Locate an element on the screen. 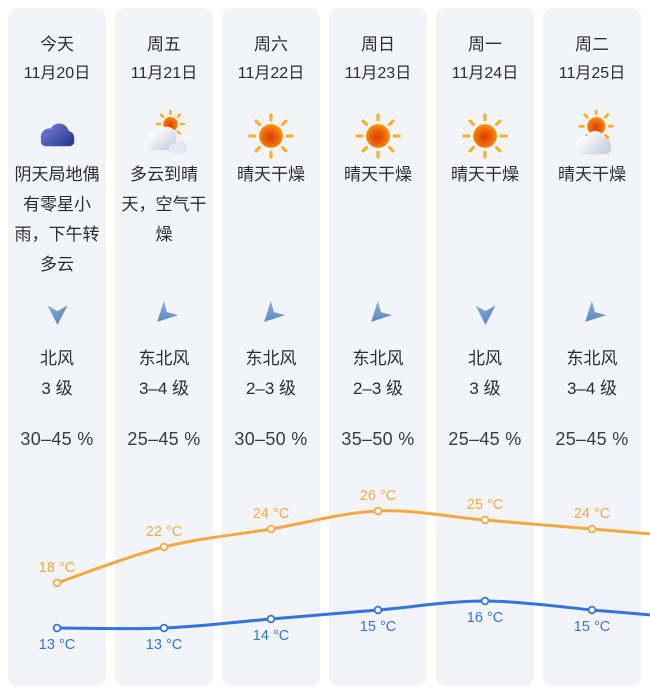  humidity-range-label: 30–45 % is located at coordinates (57, 439).